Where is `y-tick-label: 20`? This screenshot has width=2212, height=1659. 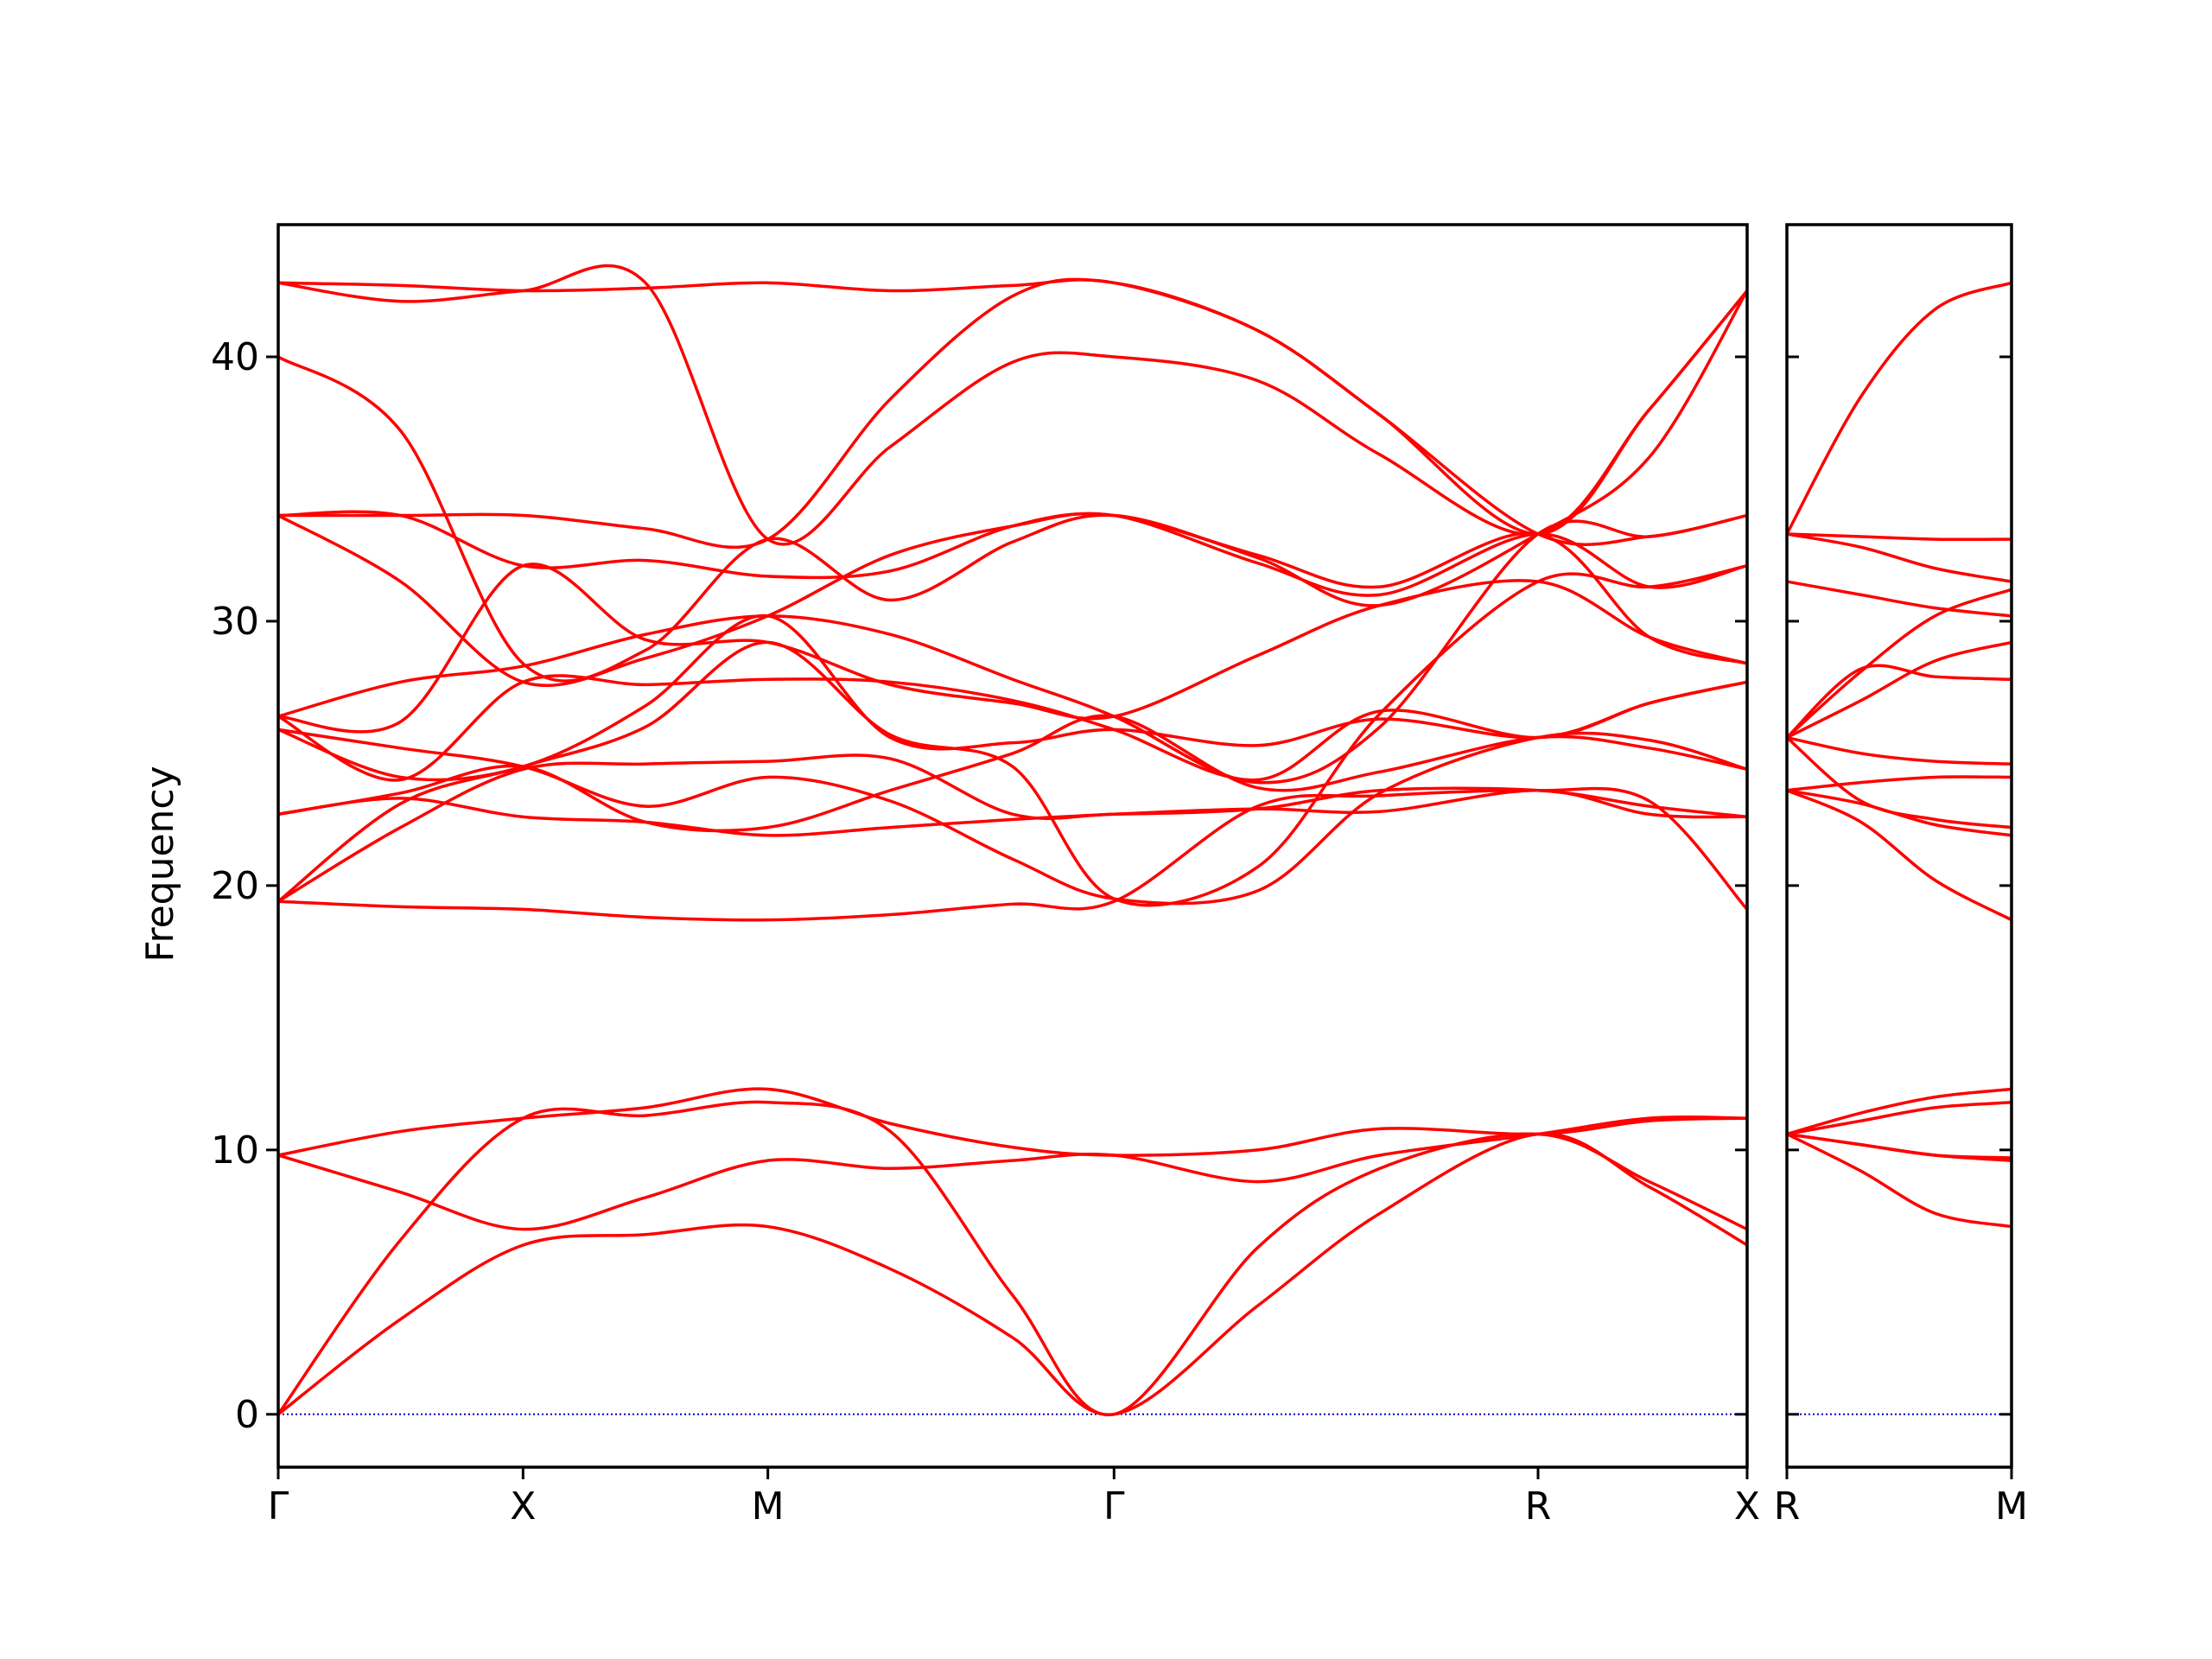 y-tick-label: 20 is located at coordinates (235, 886).